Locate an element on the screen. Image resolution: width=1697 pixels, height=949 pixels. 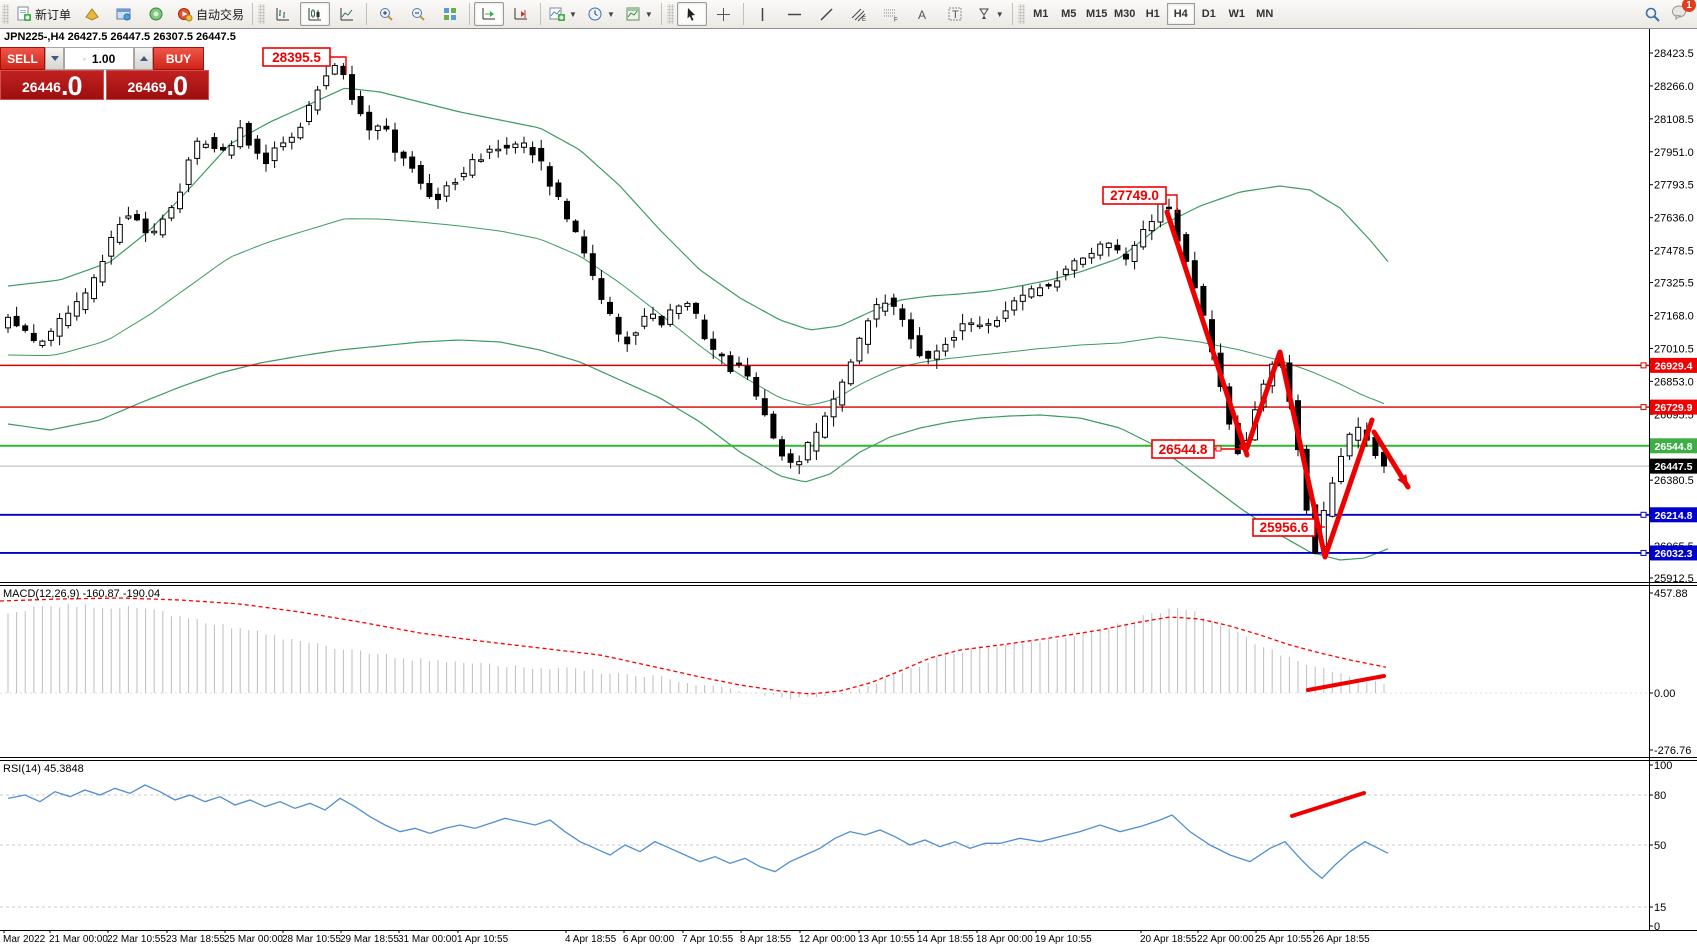
cursor-icon is located at coordinates (691, 14).